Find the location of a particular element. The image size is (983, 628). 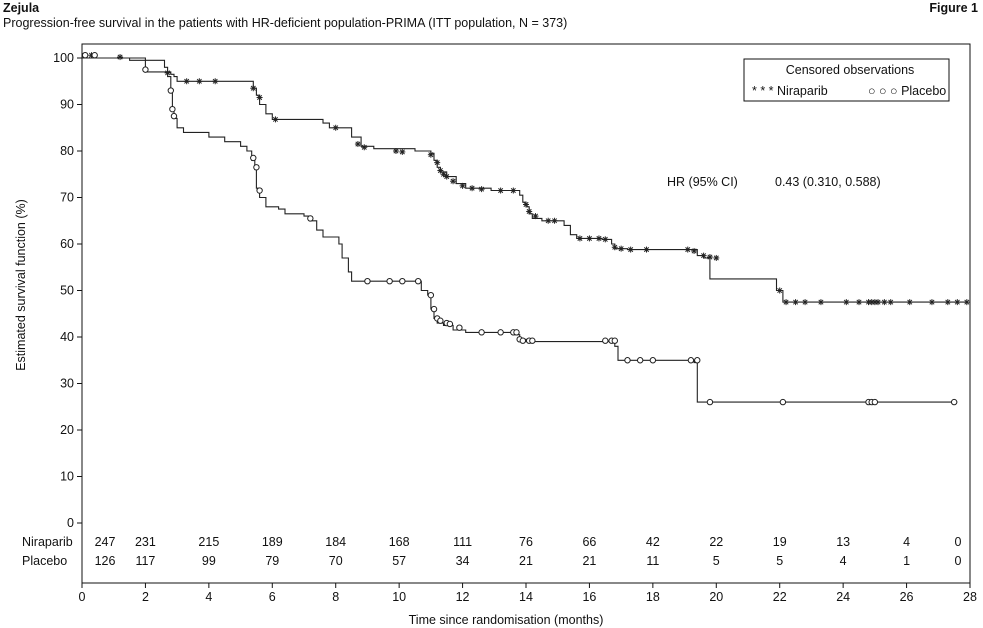

x-tick-label: 24 is located at coordinates (843, 597).